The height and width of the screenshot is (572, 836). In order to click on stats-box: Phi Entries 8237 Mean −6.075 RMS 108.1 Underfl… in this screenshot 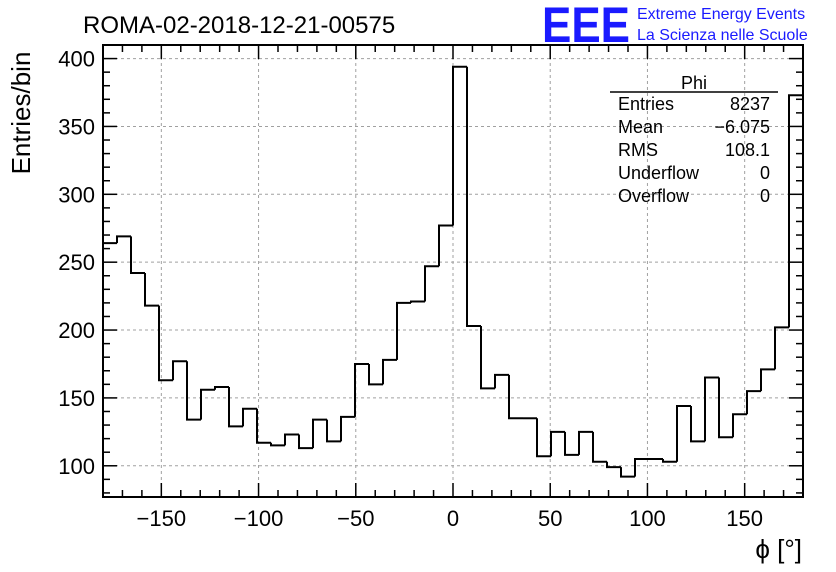, I will do `click(694, 139)`.